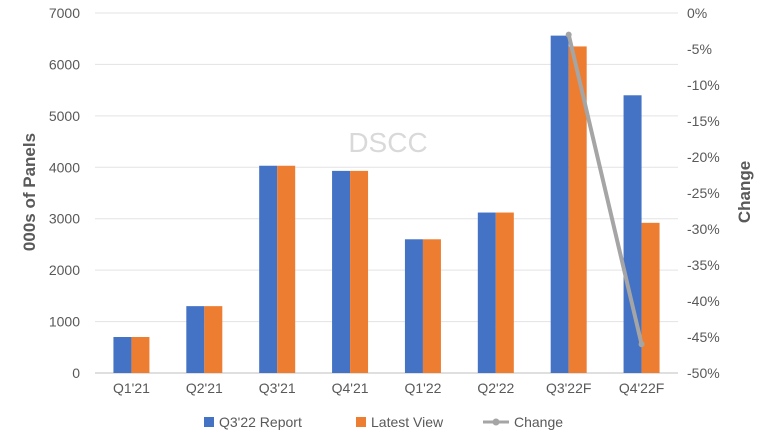 The height and width of the screenshot is (441, 768). What do you see at coordinates (703, 301) in the screenshot?
I see `y2-tick-label: -40%` at bounding box center [703, 301].